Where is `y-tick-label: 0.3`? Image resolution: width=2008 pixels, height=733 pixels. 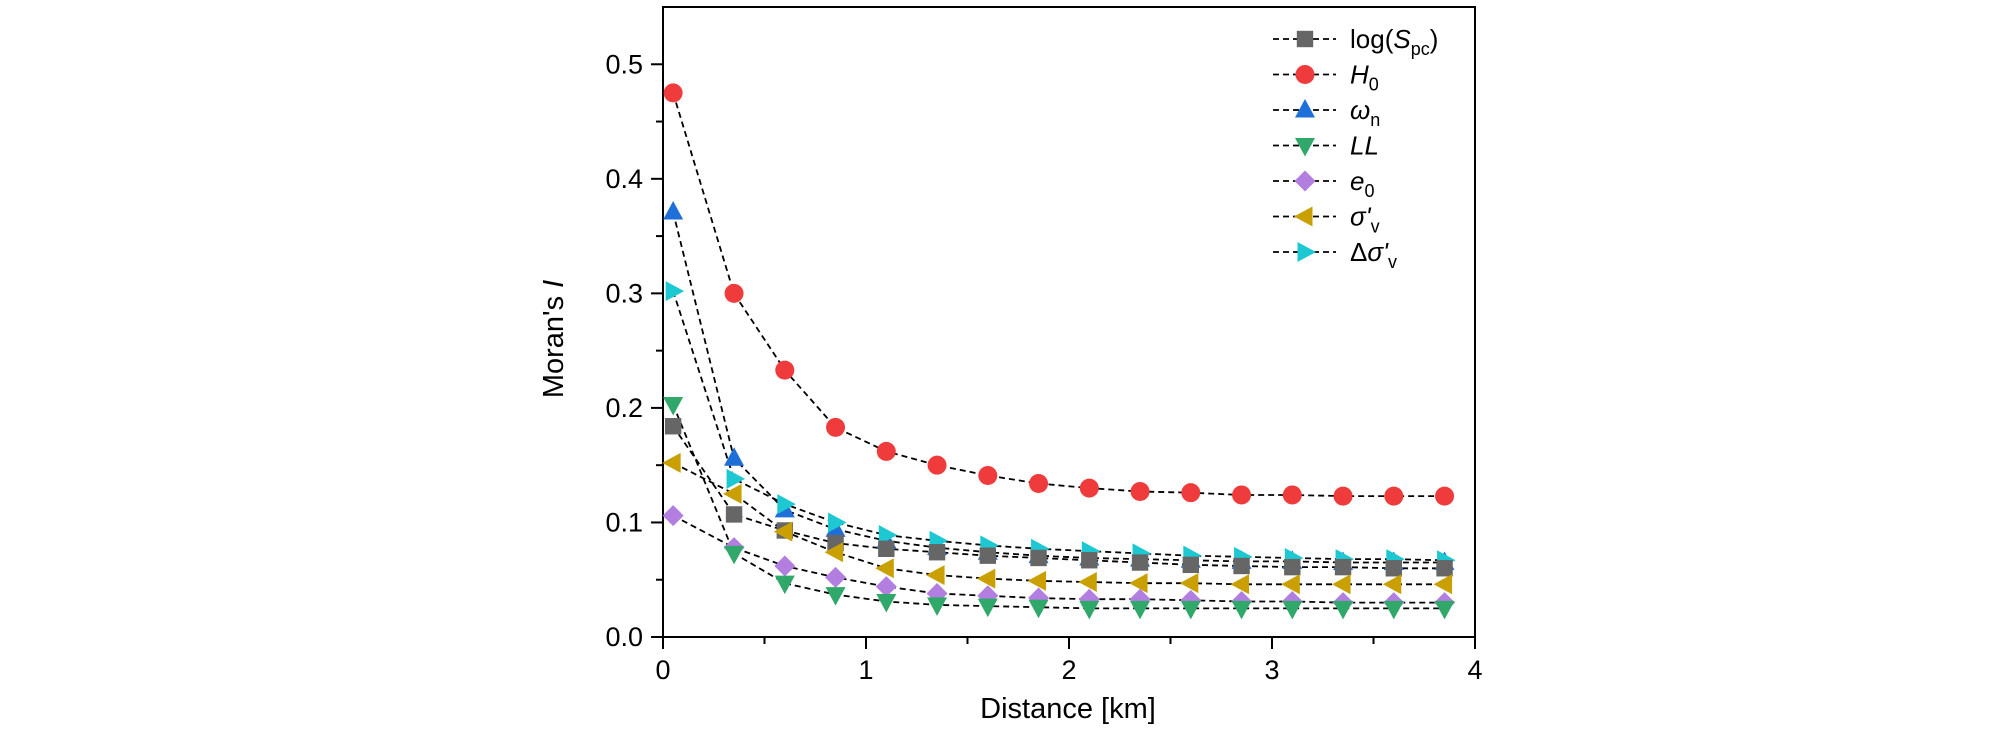 y-tick-label: 0.3 is located at coordinates (624, 293).